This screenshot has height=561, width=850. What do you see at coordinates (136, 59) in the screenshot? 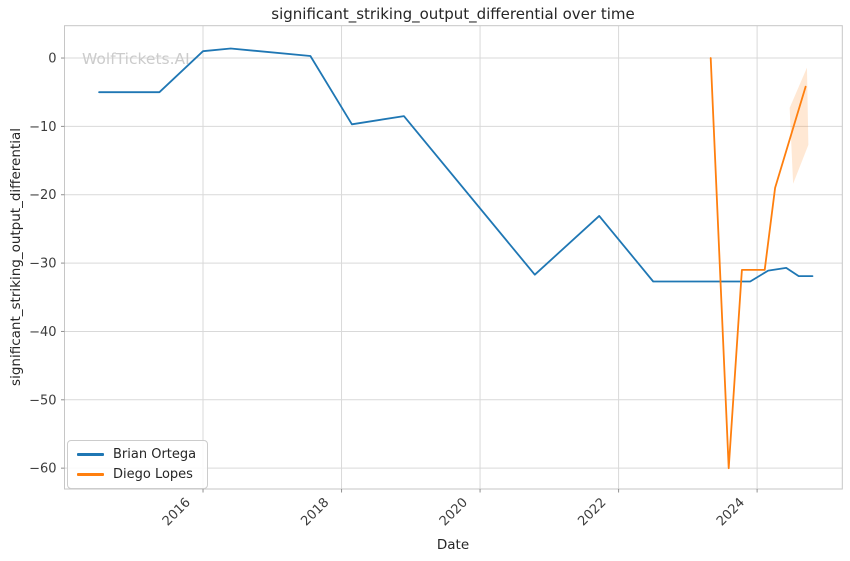
I see `watermark: WolfTickets.AI` at bounding box center [136, 59].